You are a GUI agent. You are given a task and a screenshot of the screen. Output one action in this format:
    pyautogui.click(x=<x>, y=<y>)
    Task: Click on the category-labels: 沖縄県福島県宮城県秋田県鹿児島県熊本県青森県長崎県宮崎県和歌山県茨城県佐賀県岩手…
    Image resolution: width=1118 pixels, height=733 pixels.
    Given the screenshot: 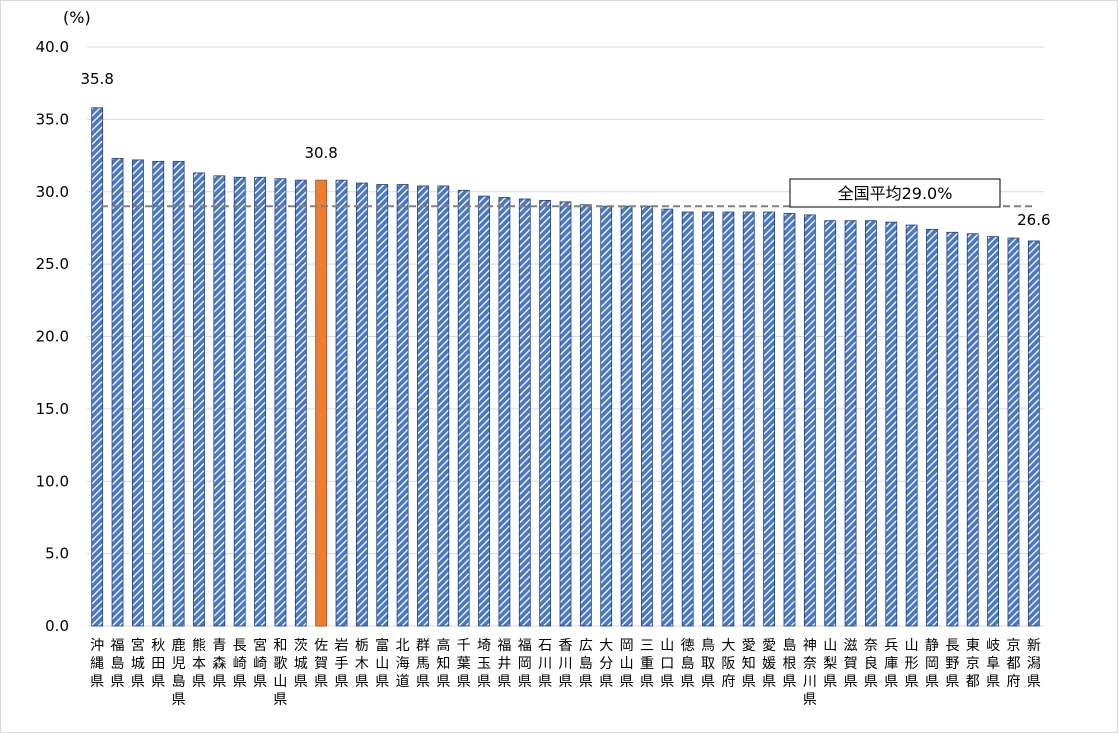 What is the action you would take?
    pyautogui.click(x=565, y=672)
    